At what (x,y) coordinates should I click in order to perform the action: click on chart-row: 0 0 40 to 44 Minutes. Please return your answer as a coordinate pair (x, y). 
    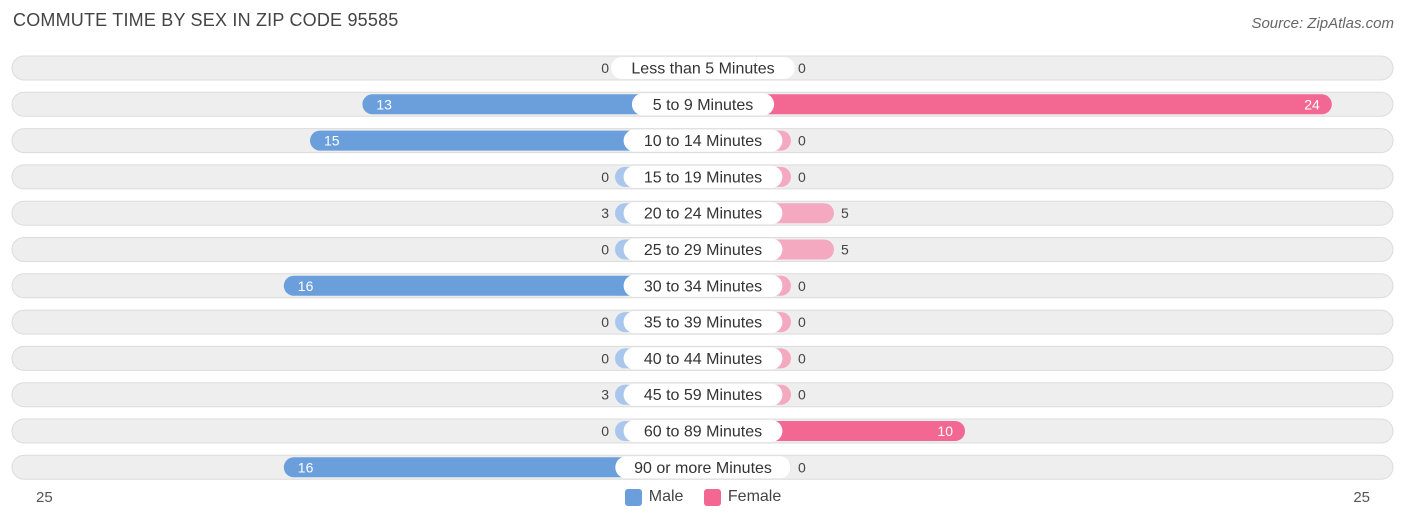
    Looking at the image, I should click on (702, 358).